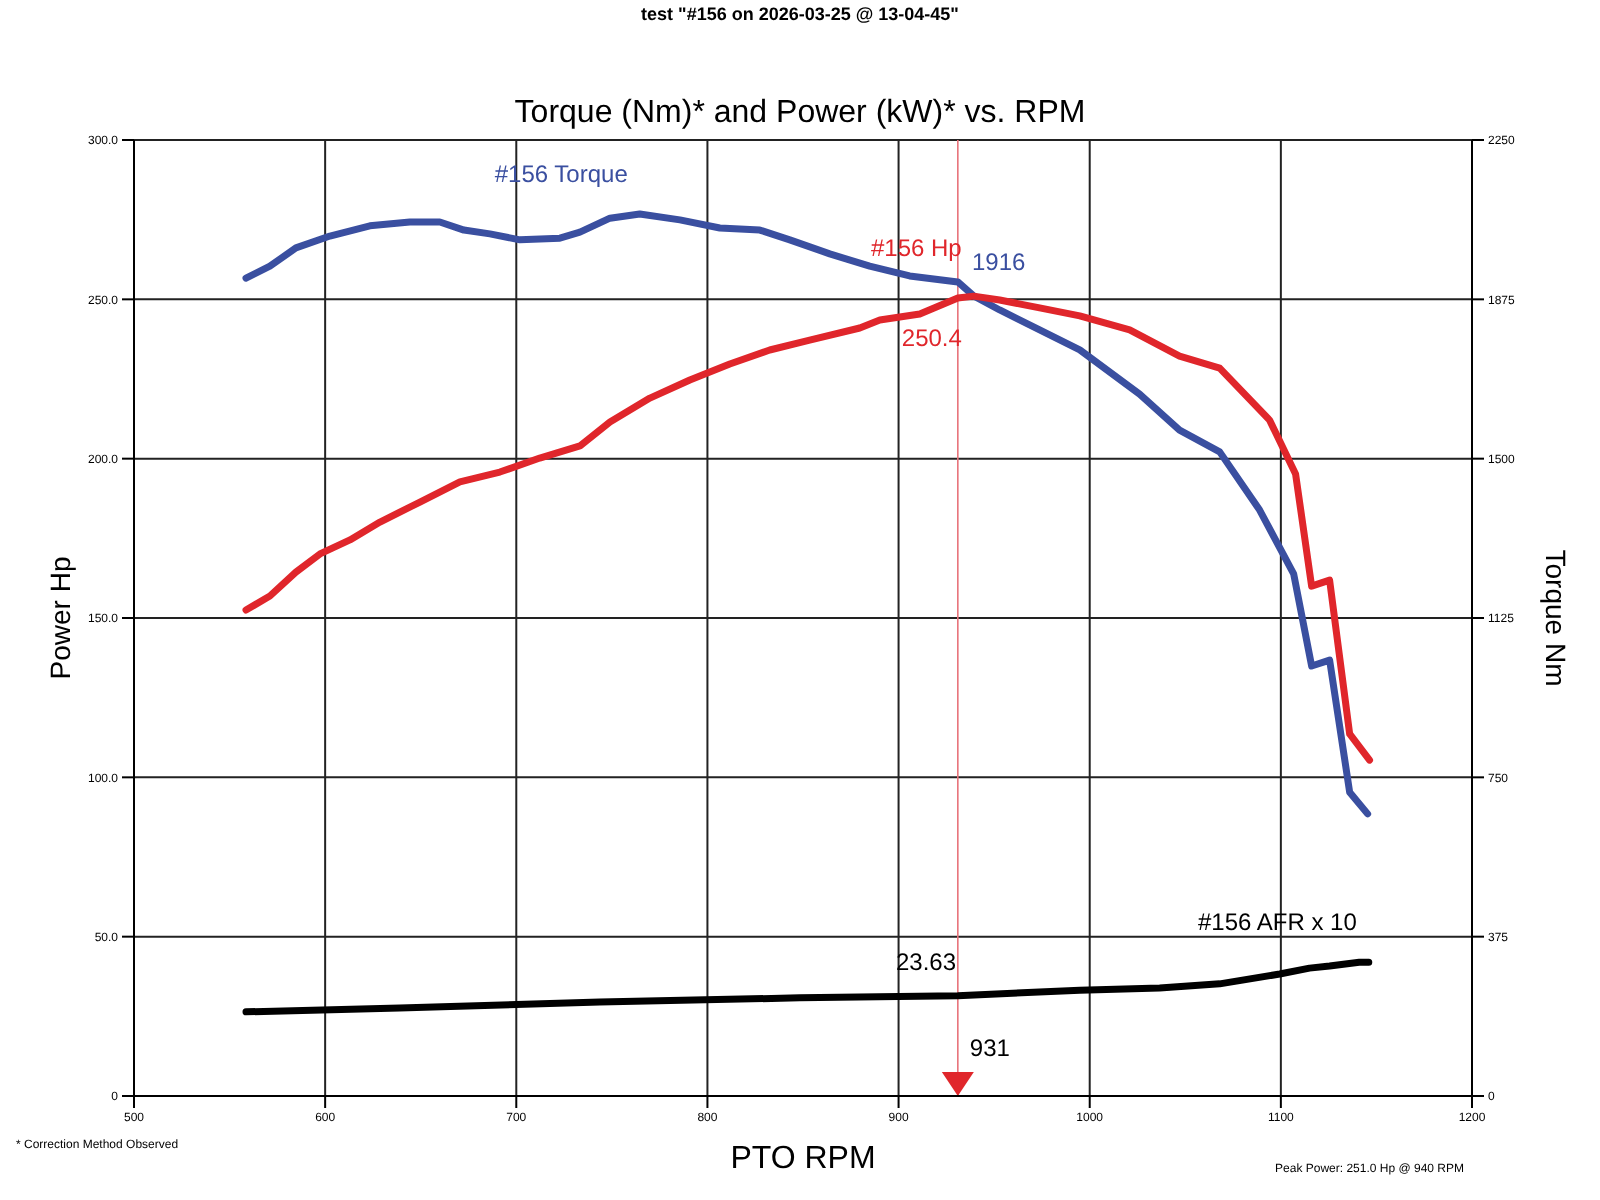 This screenshot has height=1200, width=1600. What do you see at coordinates (59, 618) in the screenshot?
I see `y-axis-title: Power Hp` at bounding box center [59, 618].